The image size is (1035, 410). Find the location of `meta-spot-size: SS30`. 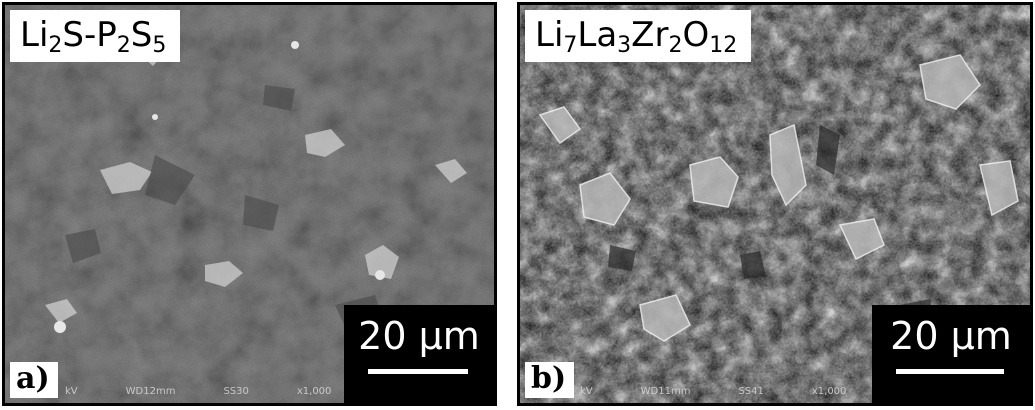

meta-spot-size: SS30 is located at coordinates (236, 391).